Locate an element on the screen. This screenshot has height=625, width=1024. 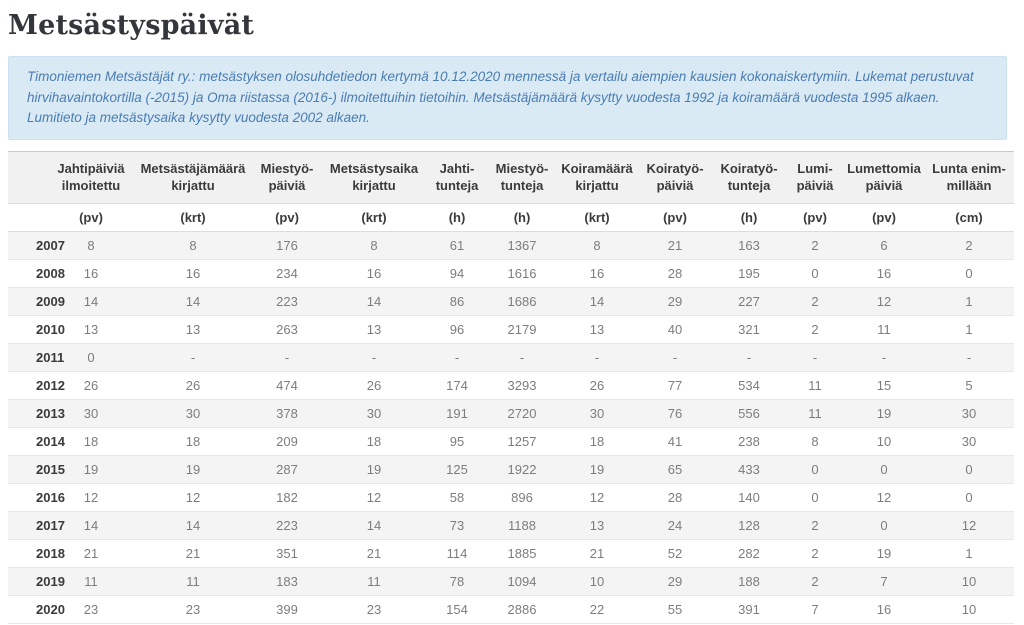
value-cell: 227 is located at coordinates (749, 301).